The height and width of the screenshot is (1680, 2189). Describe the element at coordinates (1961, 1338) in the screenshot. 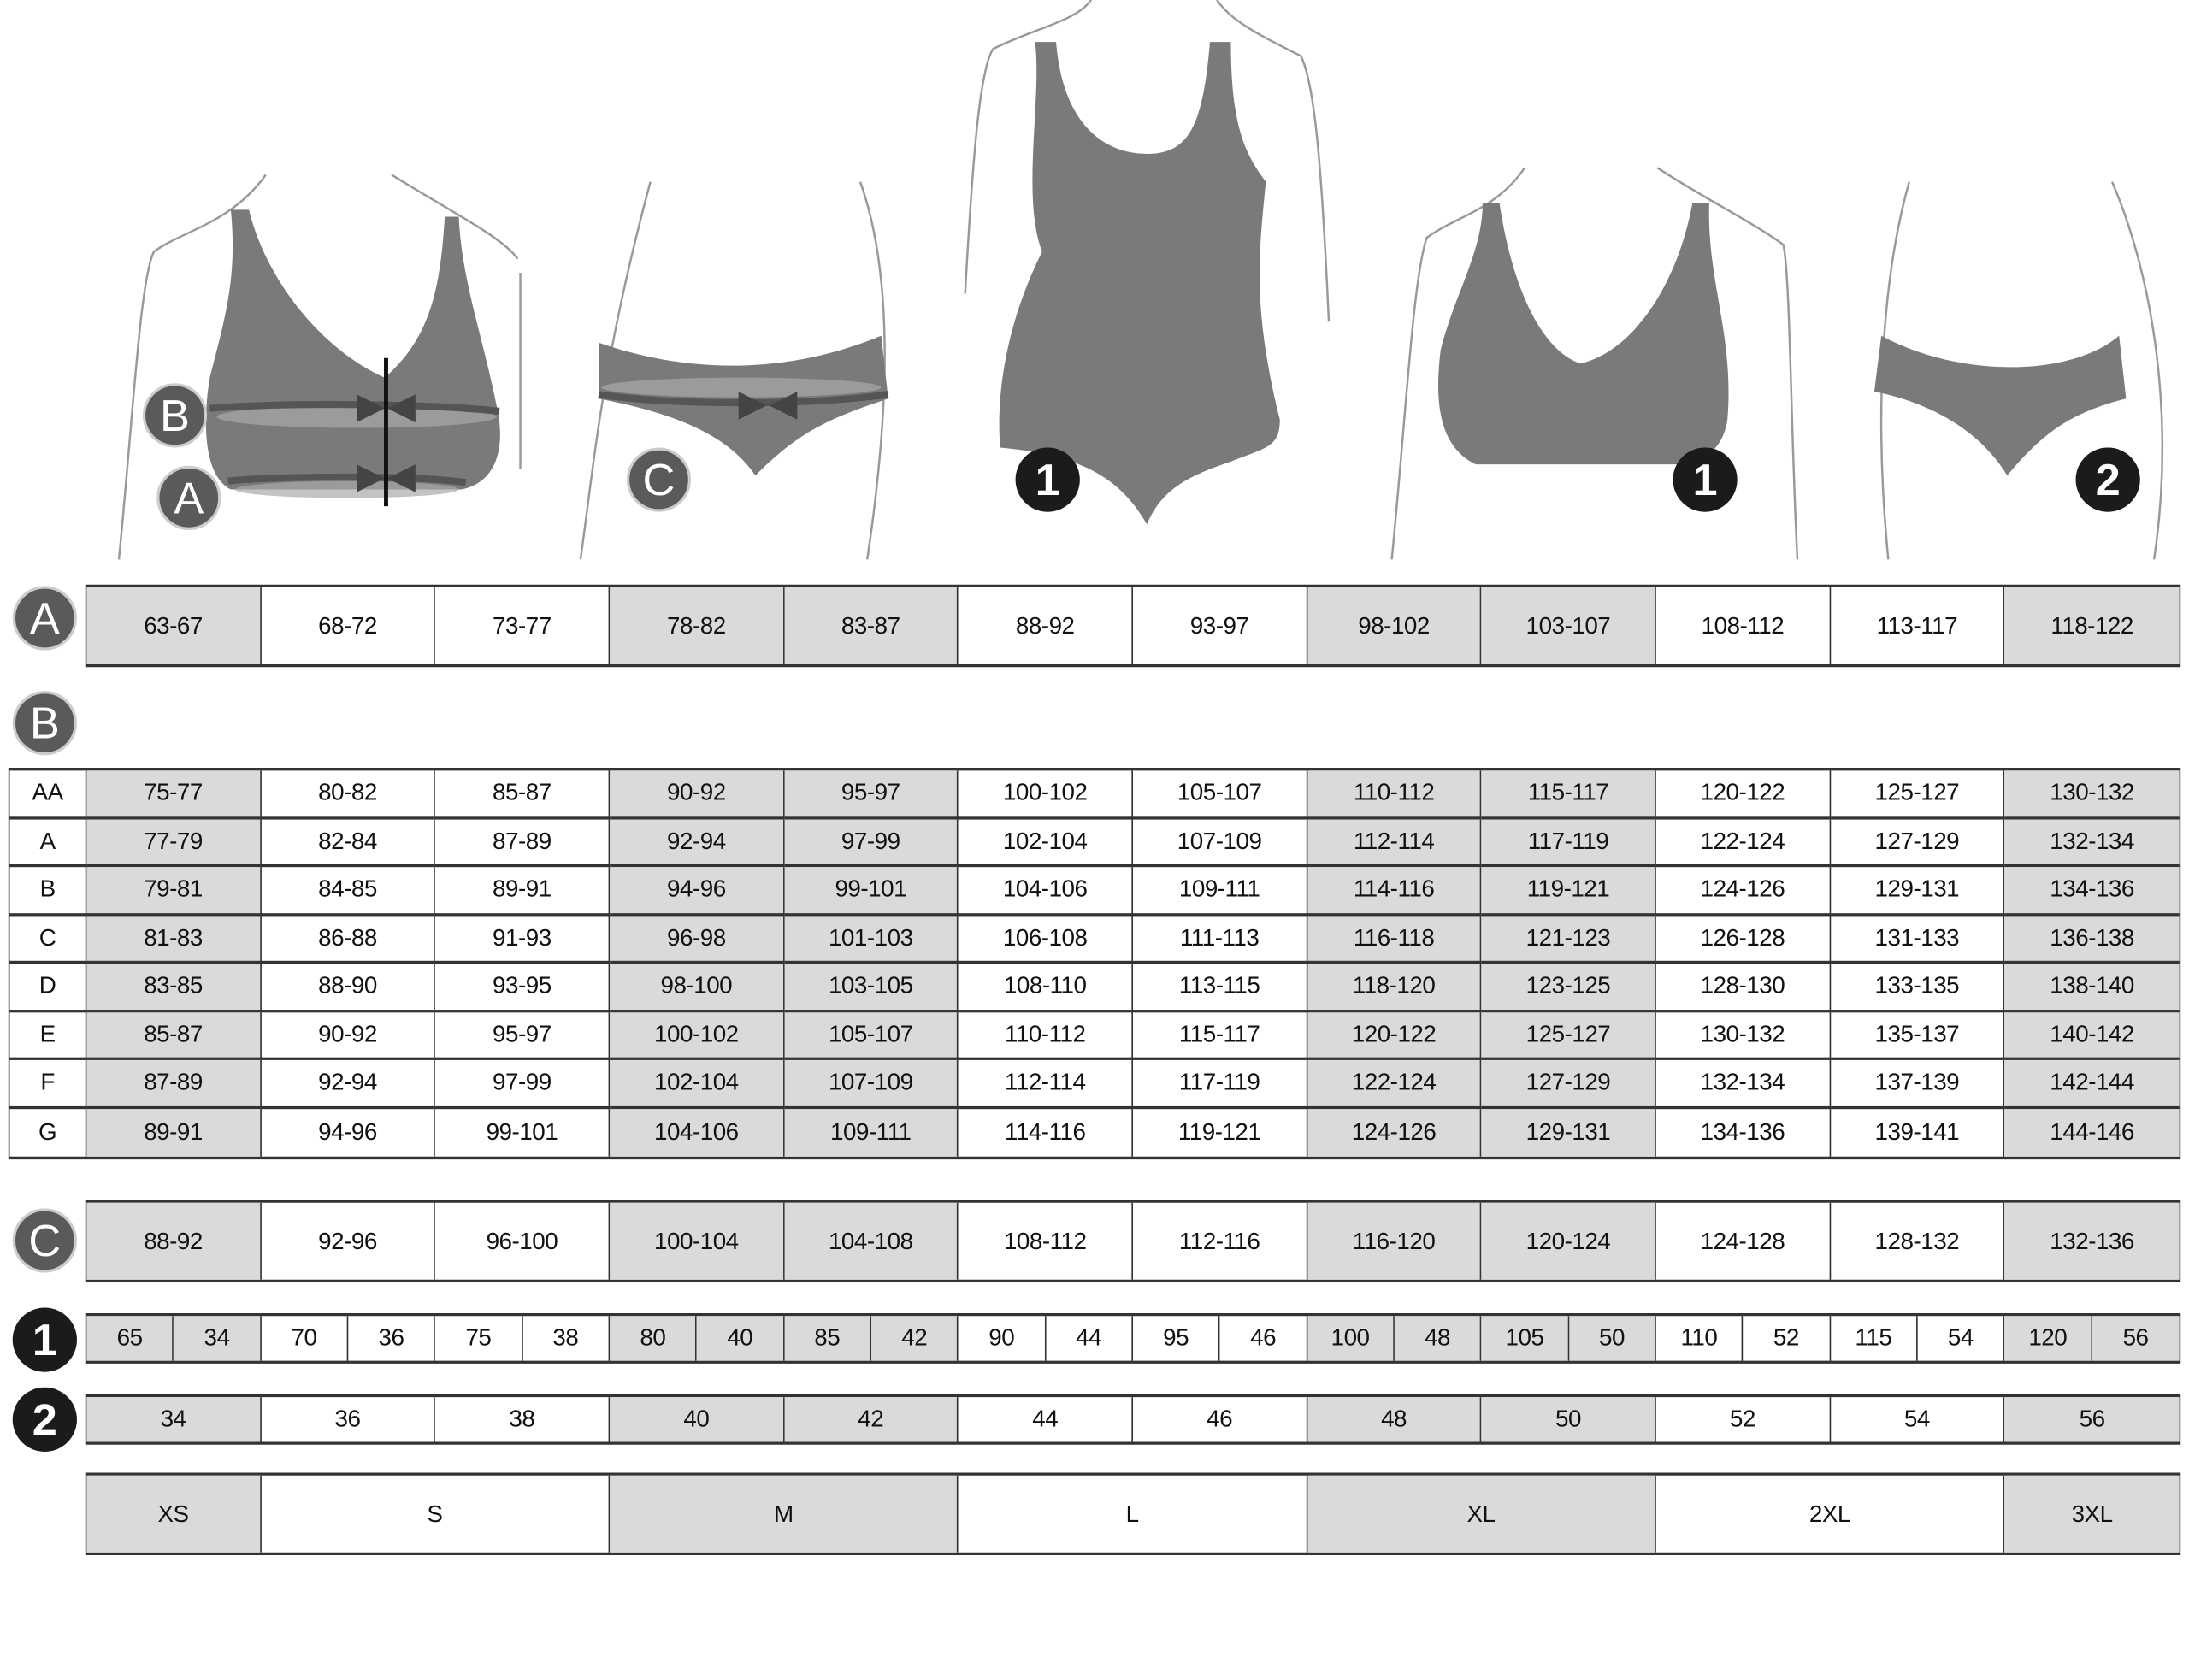

I see `bodysuit-bra-size-cell: 54` at that location.